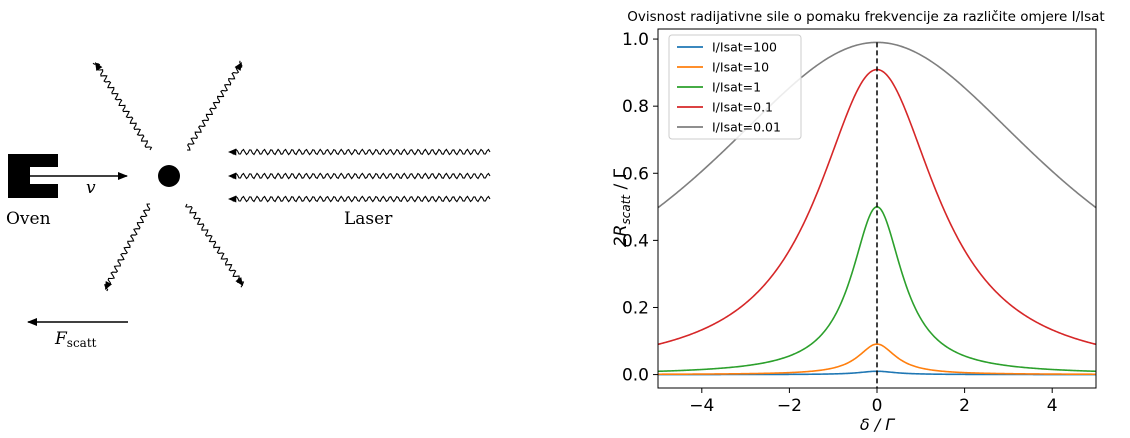 The image size is (1130, 438). Describe the element at coordinates (622, 207) in the screenshot. I see `y-axis-label: 2Rscatt / Γ` at that location.